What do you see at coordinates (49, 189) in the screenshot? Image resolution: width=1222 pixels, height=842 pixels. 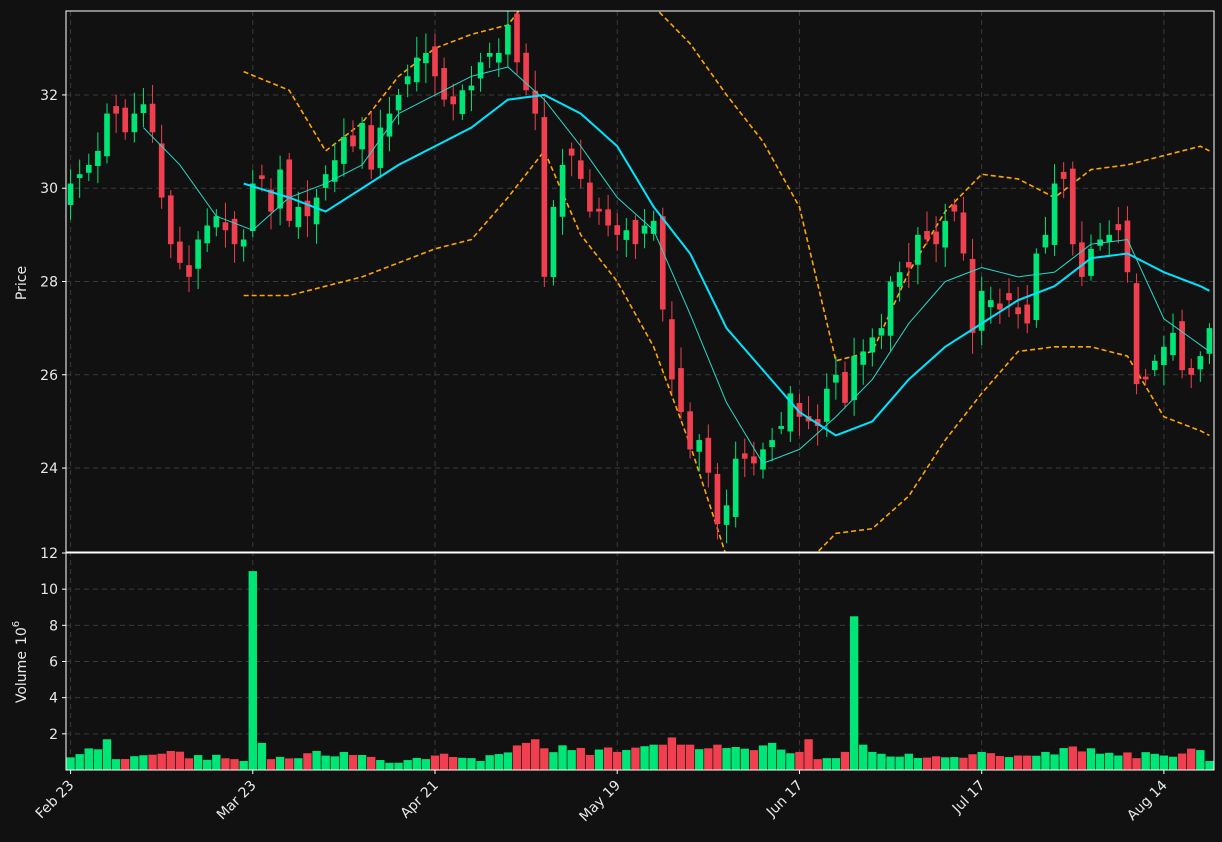 I see `price-tick-label: 30` at bounding box center [49, 189].